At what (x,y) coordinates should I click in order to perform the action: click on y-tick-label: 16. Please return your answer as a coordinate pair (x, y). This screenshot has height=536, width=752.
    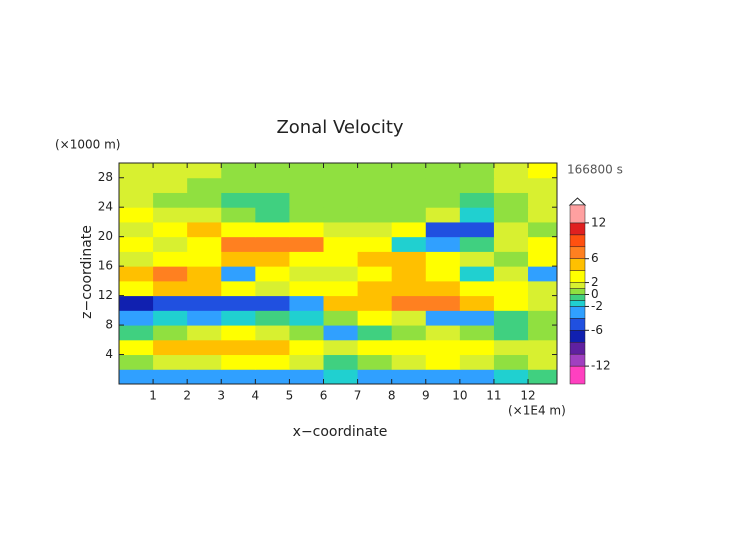
    Looking at the image, I should click on (105, 266).